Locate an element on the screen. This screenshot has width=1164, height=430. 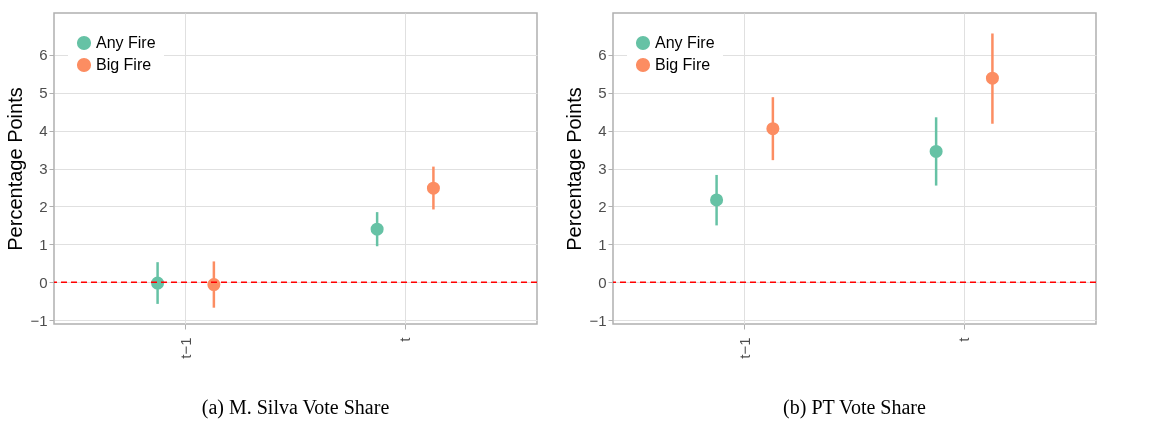
text: (b) PT Vote Share is located at coordinates (855, 408).